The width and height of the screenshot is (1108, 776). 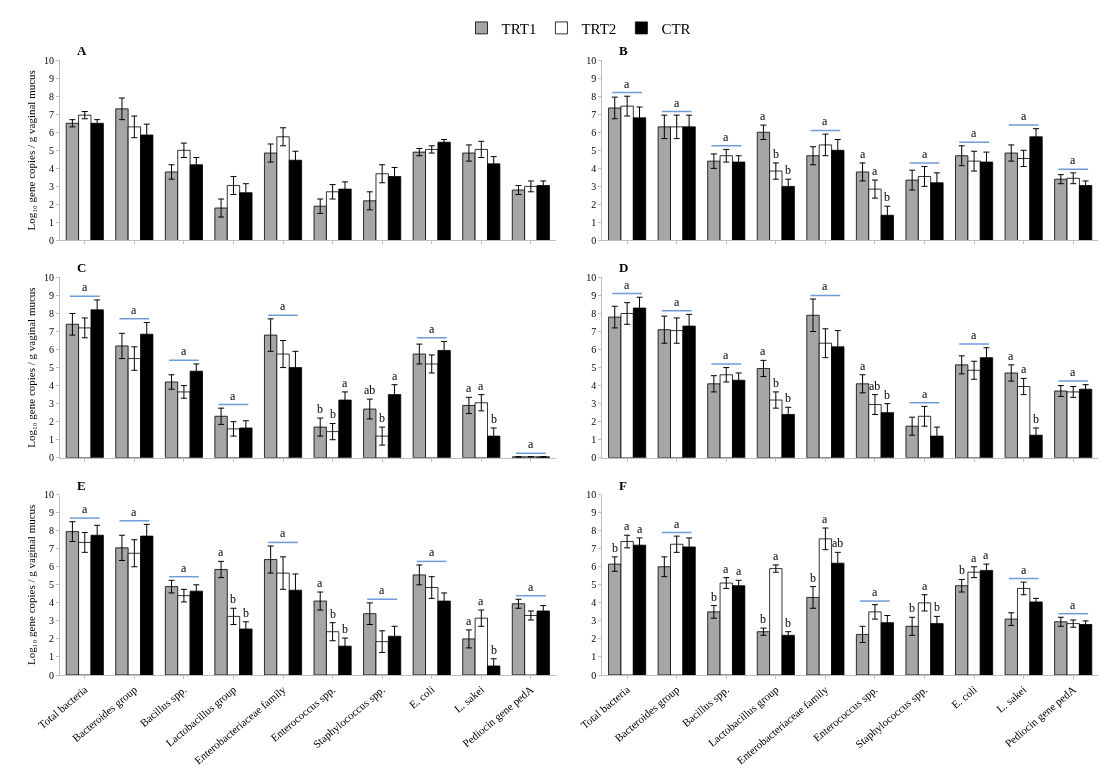 I want to click on legend-label: CTR, so click(x=676, y=28).